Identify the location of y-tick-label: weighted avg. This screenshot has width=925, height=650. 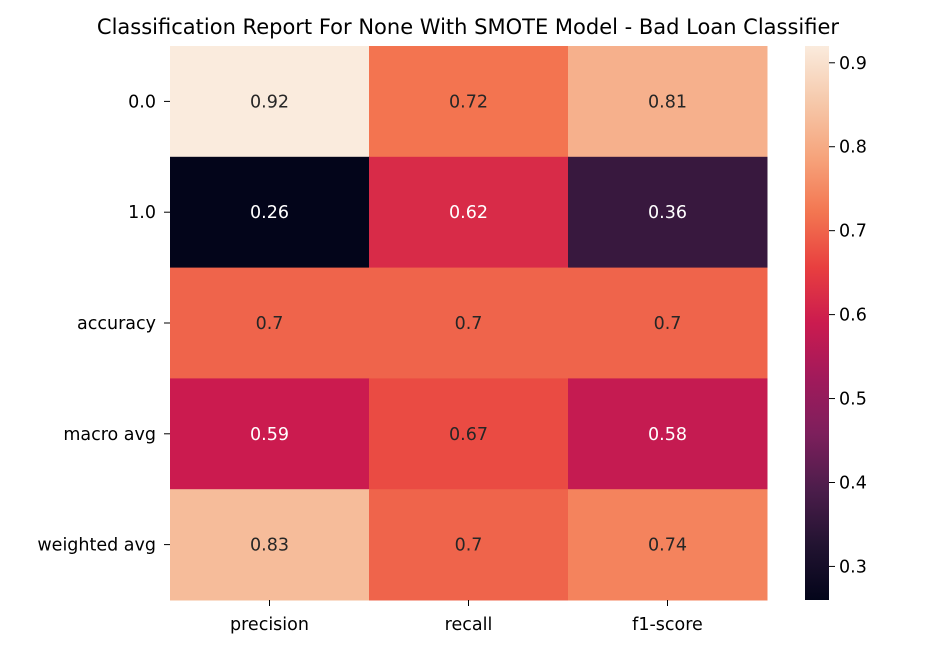
(96, 546).